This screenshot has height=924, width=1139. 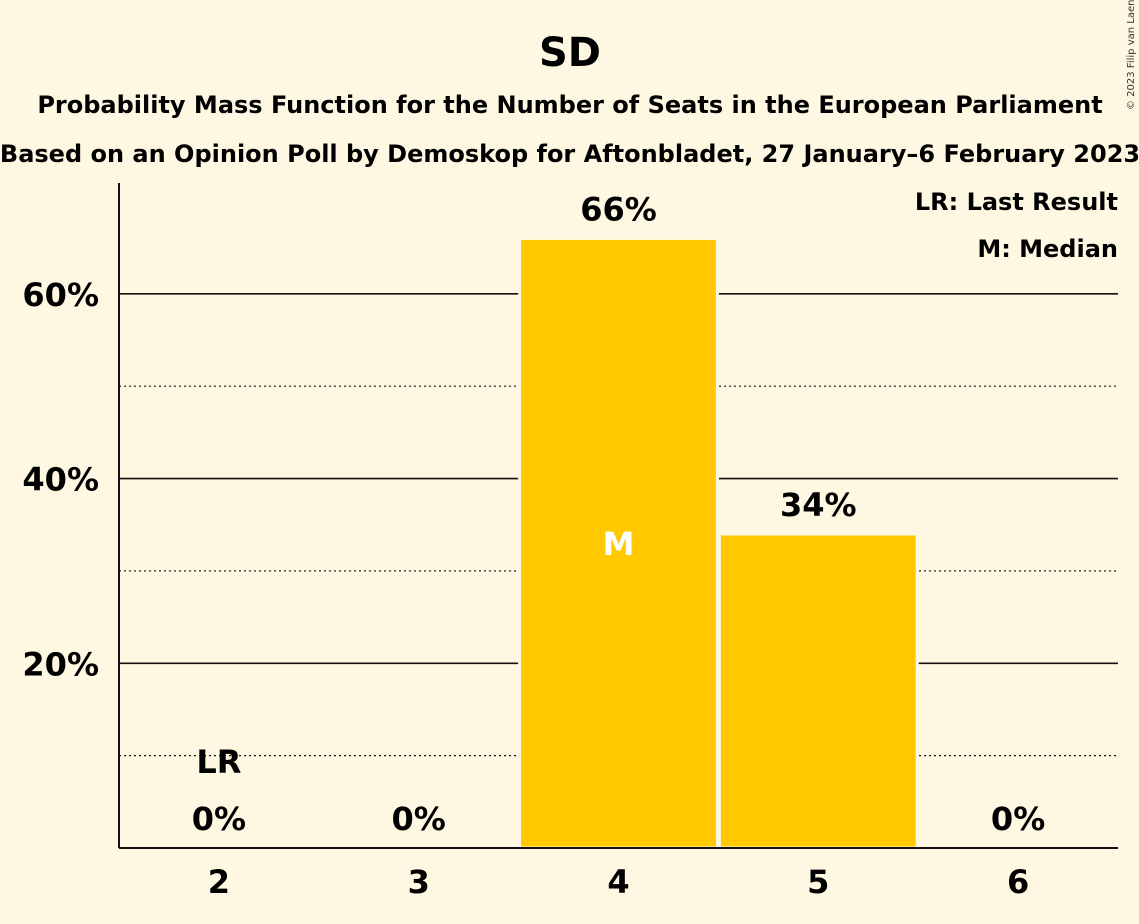 What do you see at coordinates (1047, 249) in the screenshot?
I see `legend-median: M: Median` at bounding box center [1047, 249].